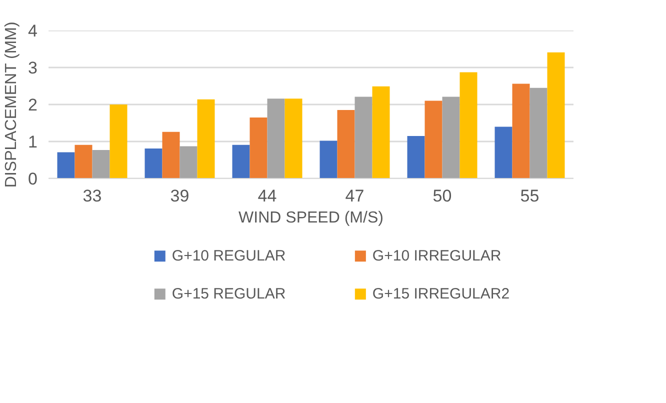  Describe the element at coordinates (442, 196) in the screenshot. I see `x-tick-label: 50` at that location.